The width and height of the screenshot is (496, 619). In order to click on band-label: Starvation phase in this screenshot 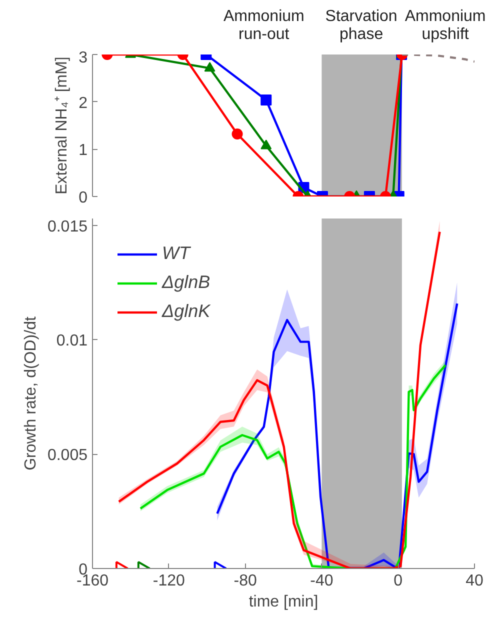, I will do `click(361, 26)`.